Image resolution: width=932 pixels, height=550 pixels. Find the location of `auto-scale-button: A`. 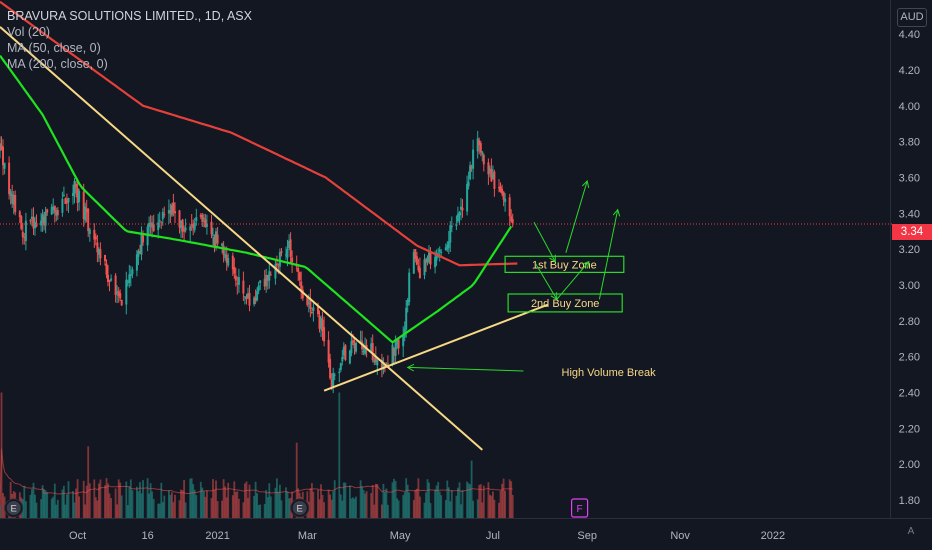

auto-scale-button: A is located at coordinates (911, 531).